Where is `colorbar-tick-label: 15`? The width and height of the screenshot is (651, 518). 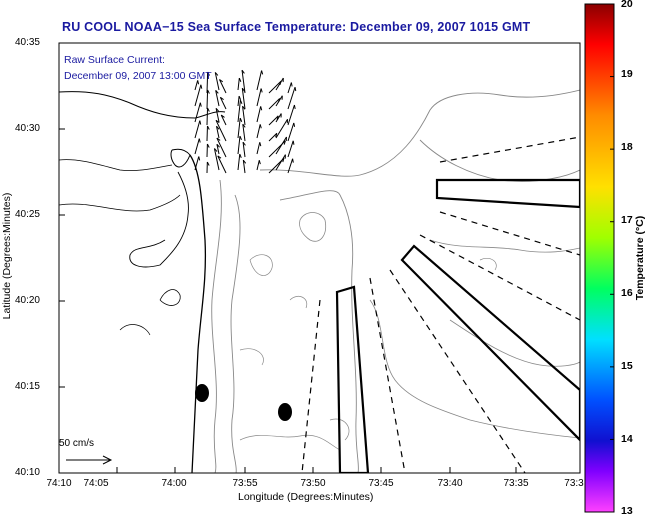
colorbar-tick-label: 15 is located at coordinates (627, 366).